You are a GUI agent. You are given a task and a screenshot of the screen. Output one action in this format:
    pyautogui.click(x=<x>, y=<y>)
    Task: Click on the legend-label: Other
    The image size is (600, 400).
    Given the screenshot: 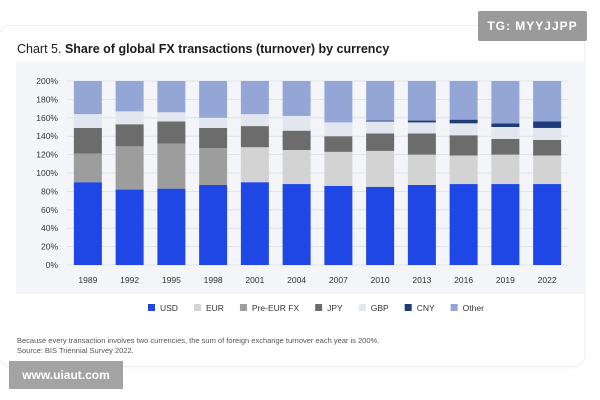 What is the action you would take?
    pyautogui.click(x=473, y=308)
    